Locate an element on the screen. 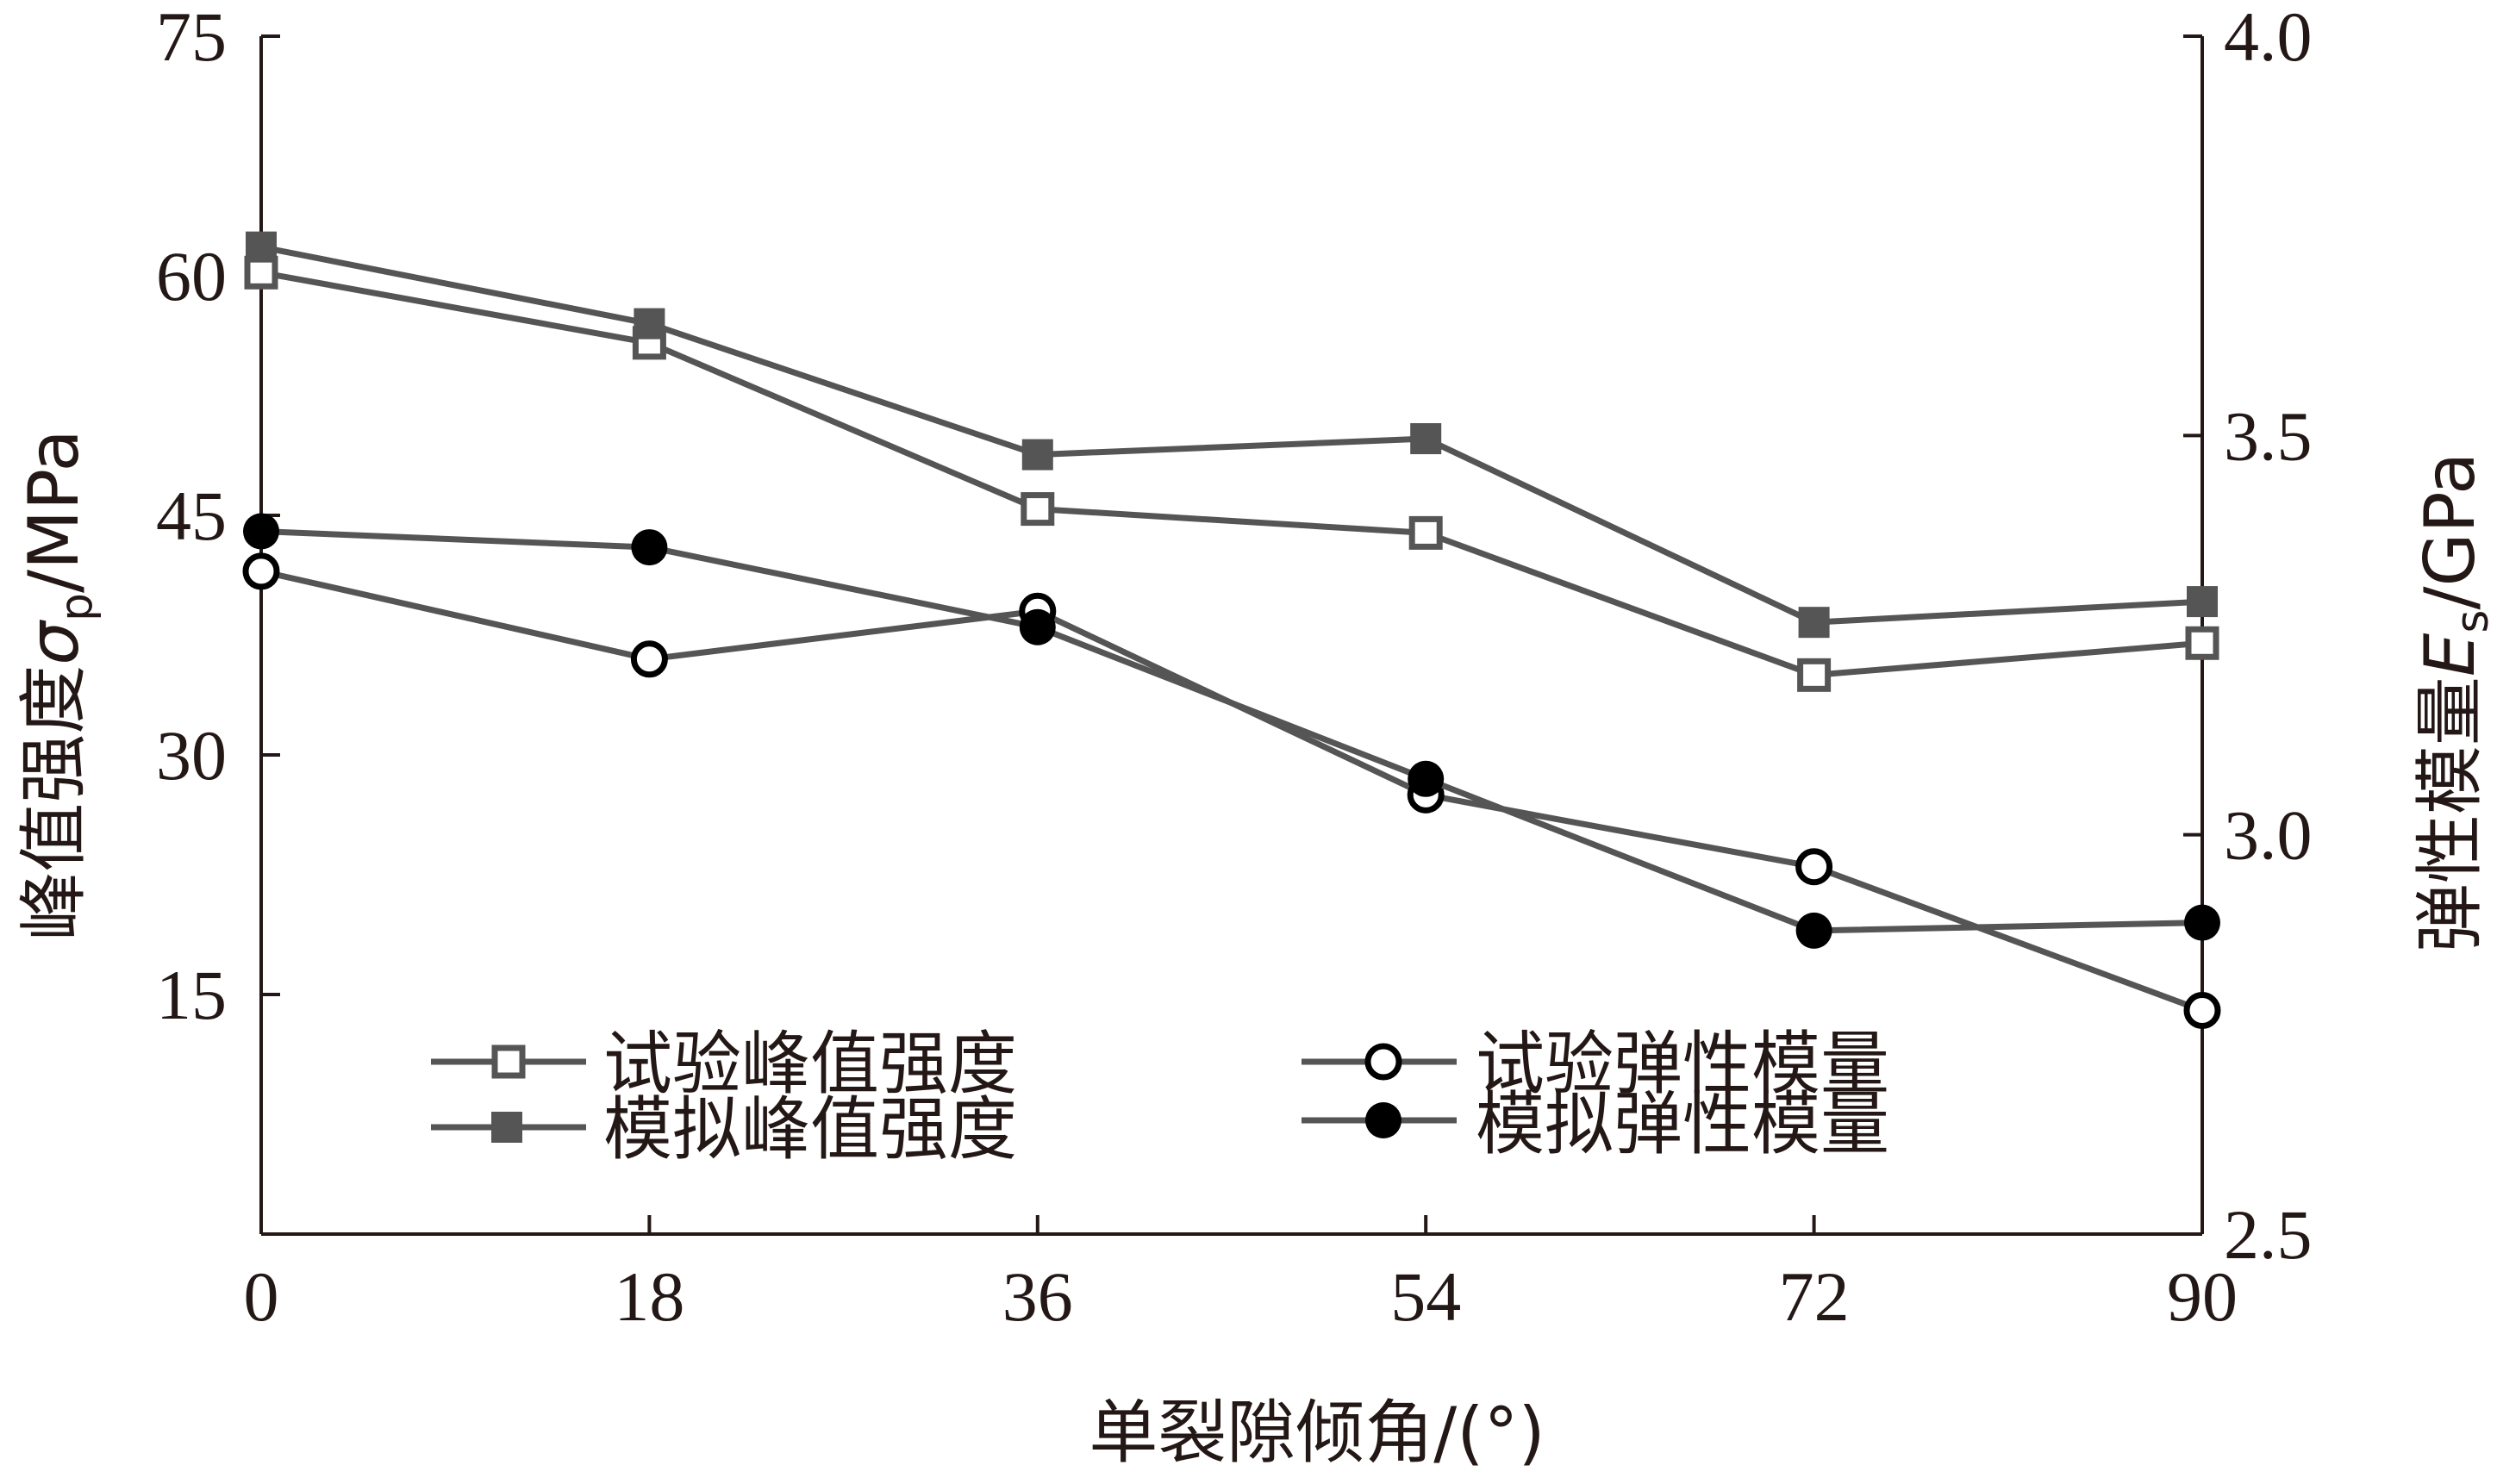  y-right-title-unit: /GPa is located at coordinates (2450, 531).